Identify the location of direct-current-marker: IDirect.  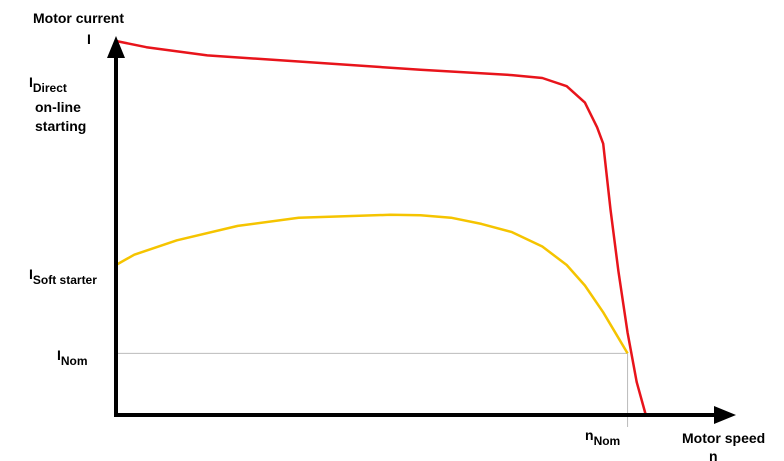
(48, 84).